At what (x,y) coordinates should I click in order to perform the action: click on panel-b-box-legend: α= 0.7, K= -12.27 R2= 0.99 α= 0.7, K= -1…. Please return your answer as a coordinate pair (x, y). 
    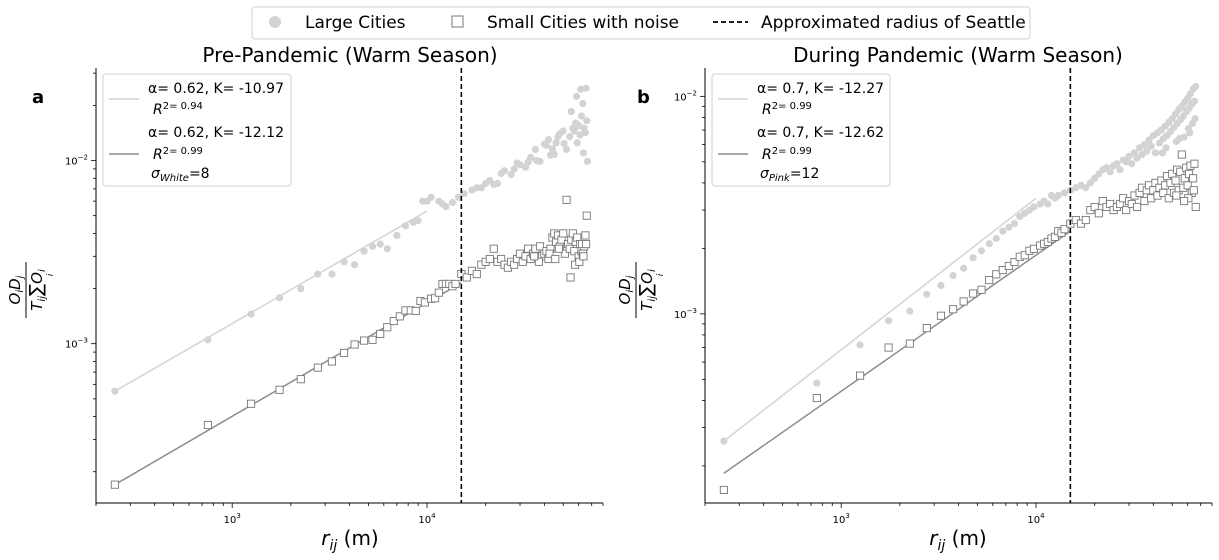
    Looking at the image, I should click on (801, 130).